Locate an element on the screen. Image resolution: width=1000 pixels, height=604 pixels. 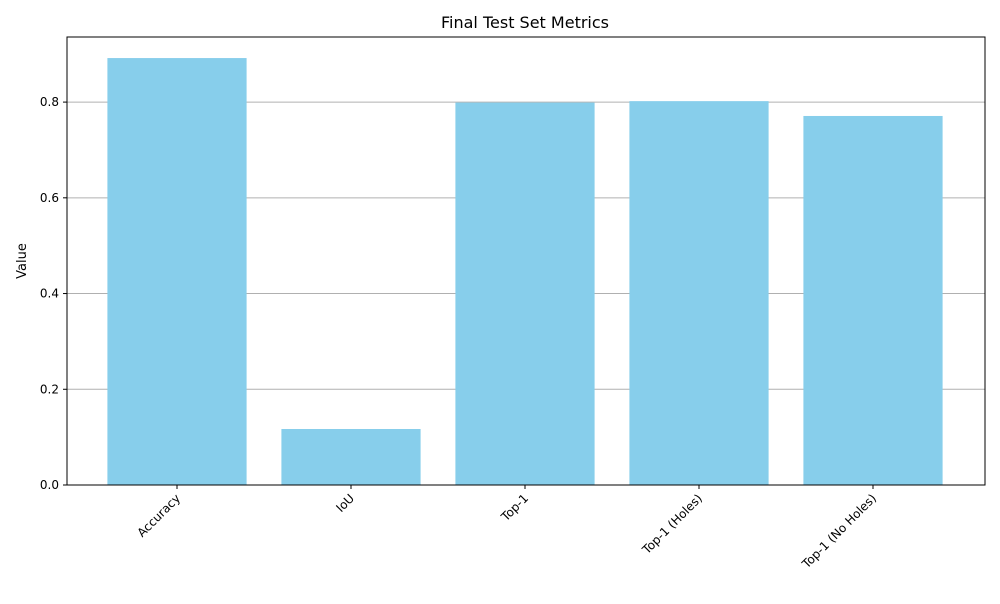
y-tick-label: 0.8 is located at coordinates (49, 102).